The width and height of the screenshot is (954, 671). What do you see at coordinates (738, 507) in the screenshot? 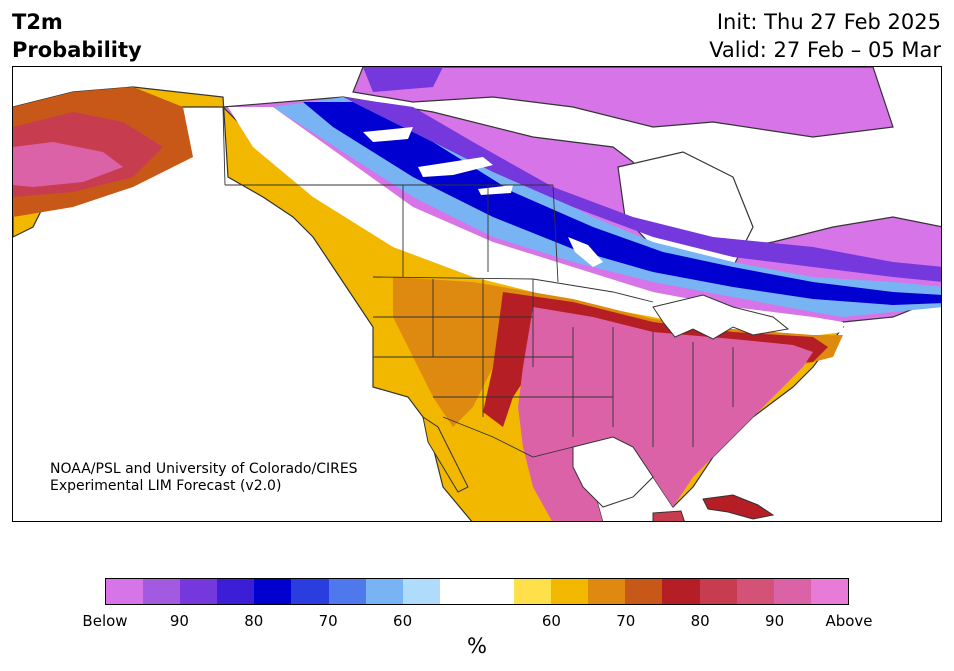
I see `cuba` at bounding box center [738, 507].